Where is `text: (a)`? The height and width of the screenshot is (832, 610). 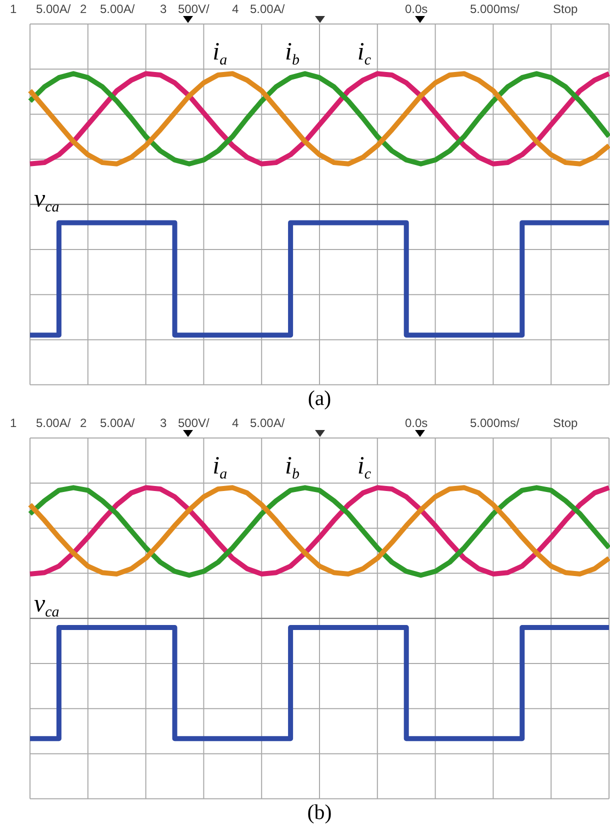
text: (a) is located at coordinates (320, 398).